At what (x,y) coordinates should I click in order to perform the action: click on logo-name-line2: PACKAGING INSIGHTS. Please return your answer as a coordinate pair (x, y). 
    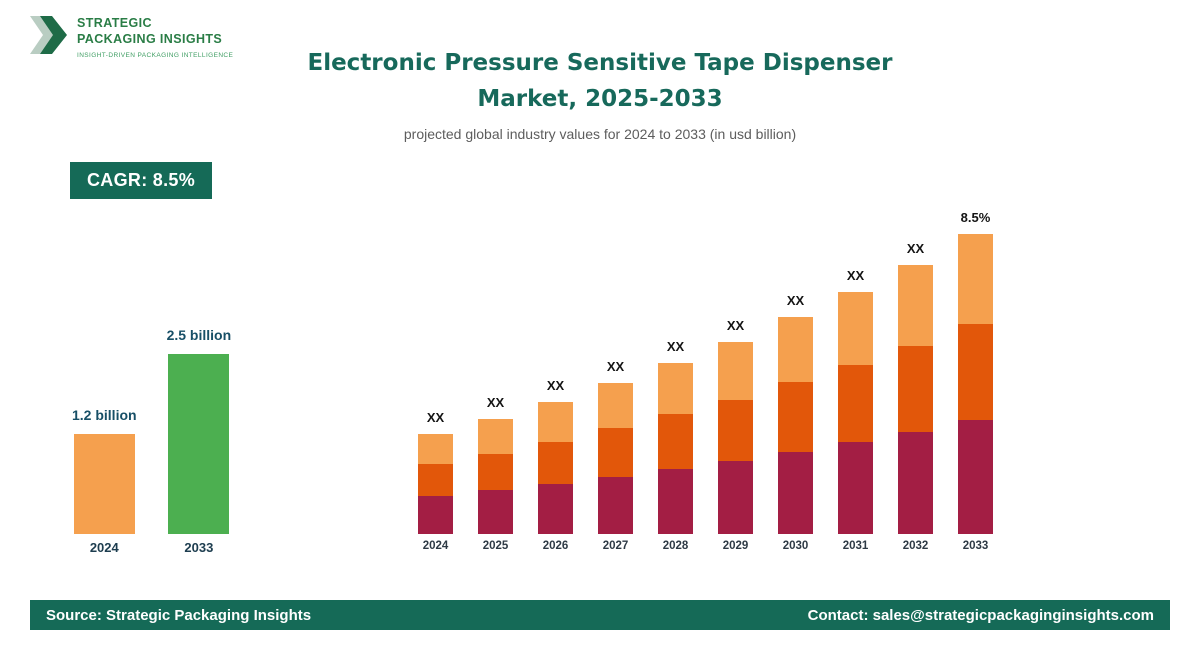
    Looking at the image, I should click on (150, 38).